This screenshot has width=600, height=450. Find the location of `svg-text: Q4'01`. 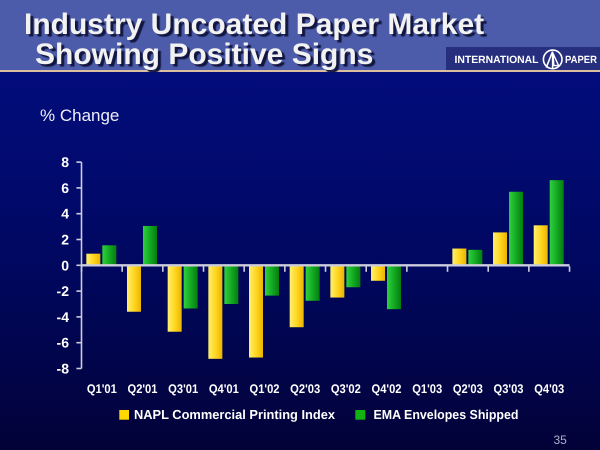

svg-text: Q4'01 is located at coordinates (224, 389).